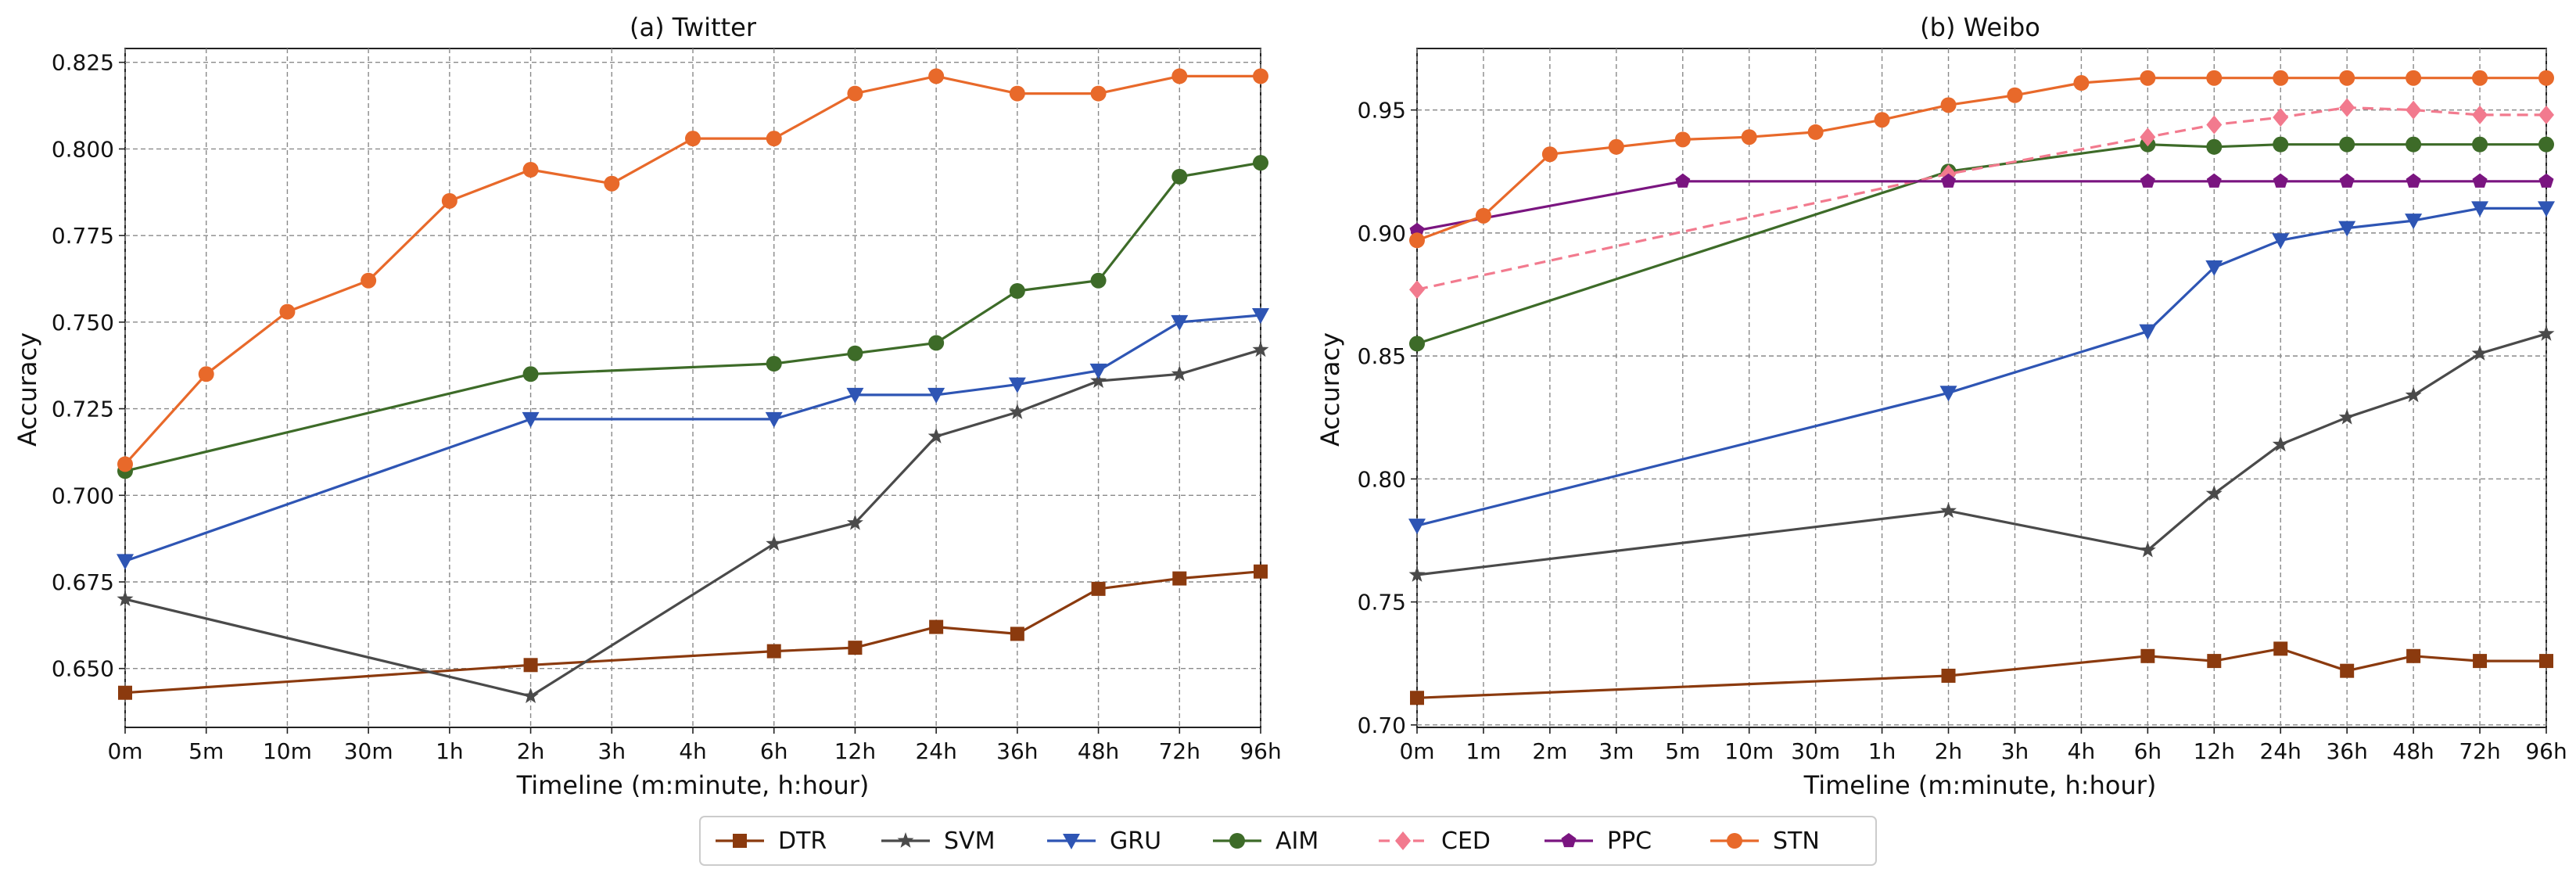 The height and width of the screenshot is (876, 2576). What do you see at coordinates (612, 751) in the screenshot?
I see `x-tick-label: 3h` at bounding box center [612, 751].